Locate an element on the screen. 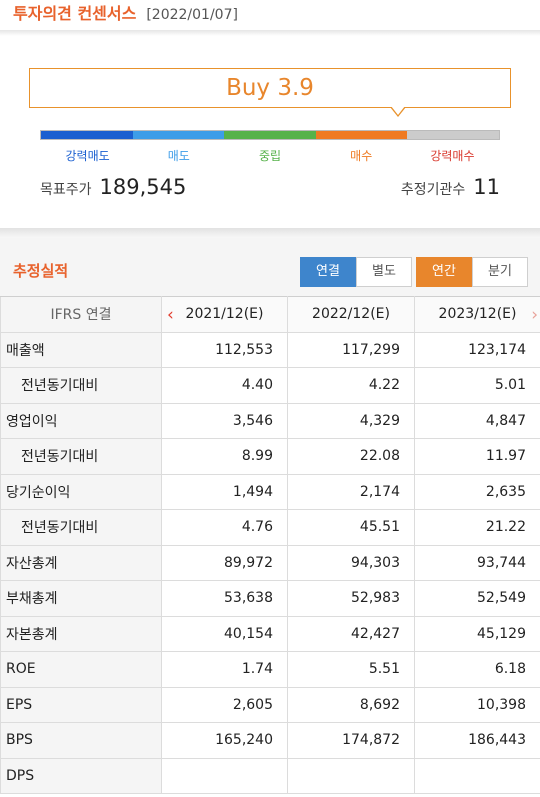 The width and height of the screenshot is (540, 797). table-cell: 3,546 is located at coordinates (224, 420).